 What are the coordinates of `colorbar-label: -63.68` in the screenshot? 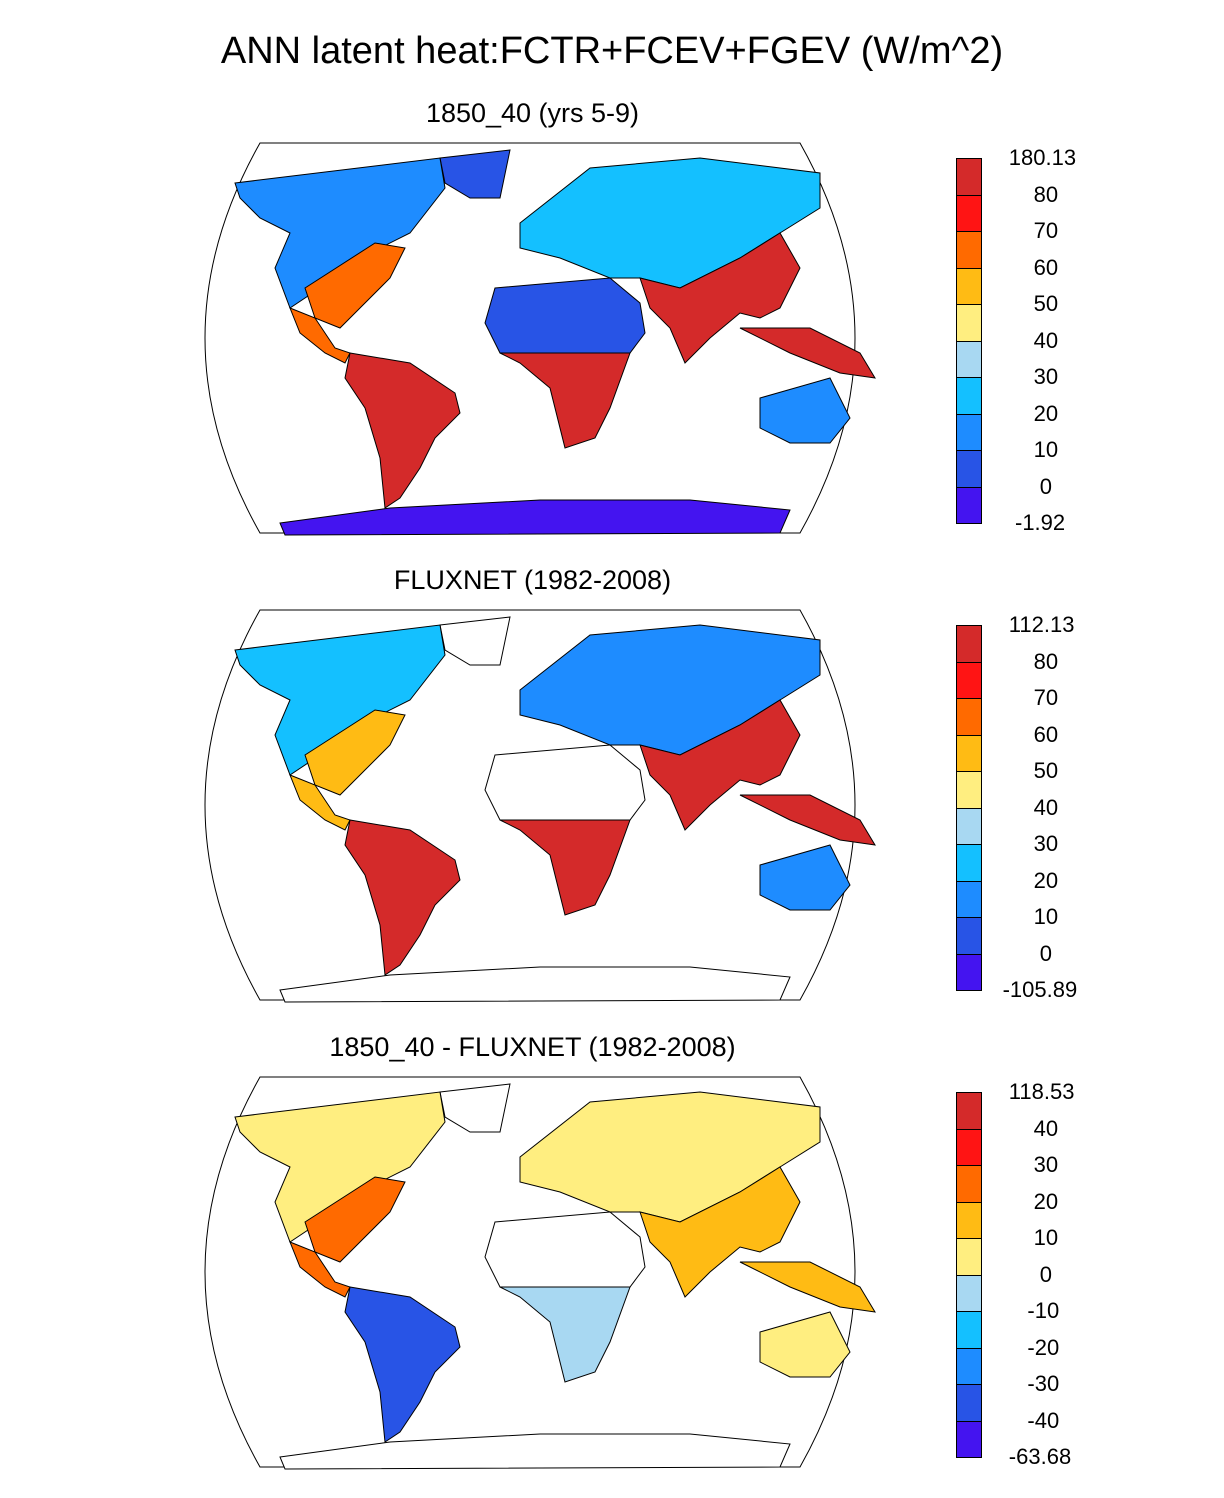 It's located at (1040, 1456).